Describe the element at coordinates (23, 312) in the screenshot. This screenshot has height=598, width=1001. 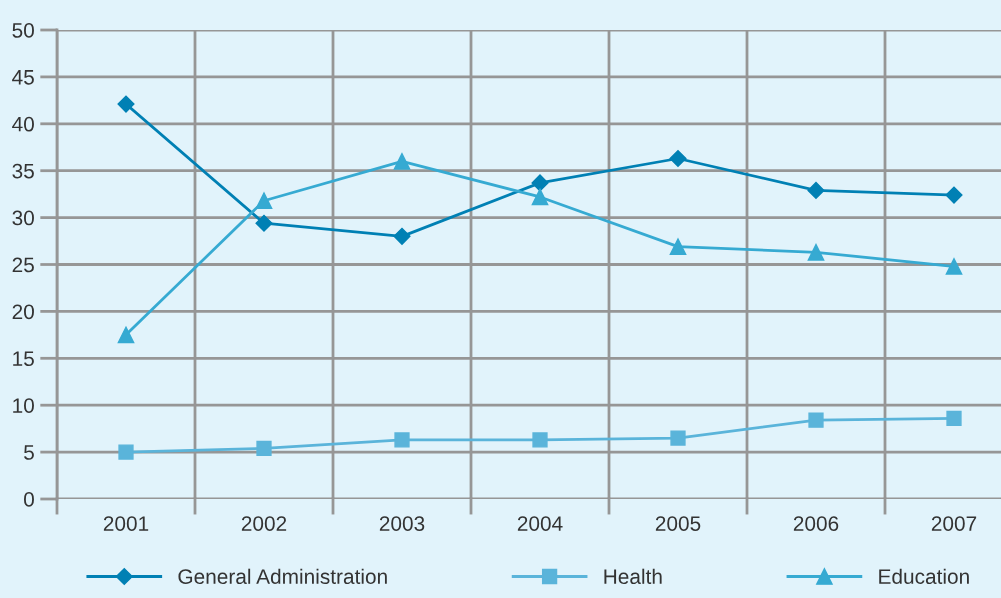
I see `y-tick-label: 20` at that location.